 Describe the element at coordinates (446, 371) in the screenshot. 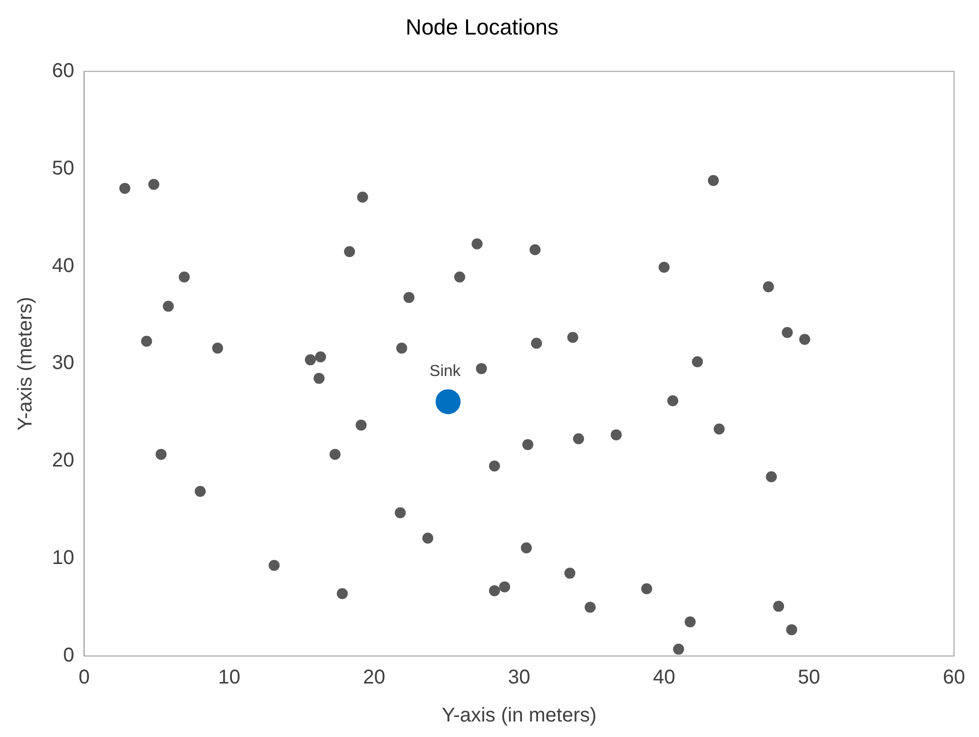

I see `series-label: Sink` at that location.